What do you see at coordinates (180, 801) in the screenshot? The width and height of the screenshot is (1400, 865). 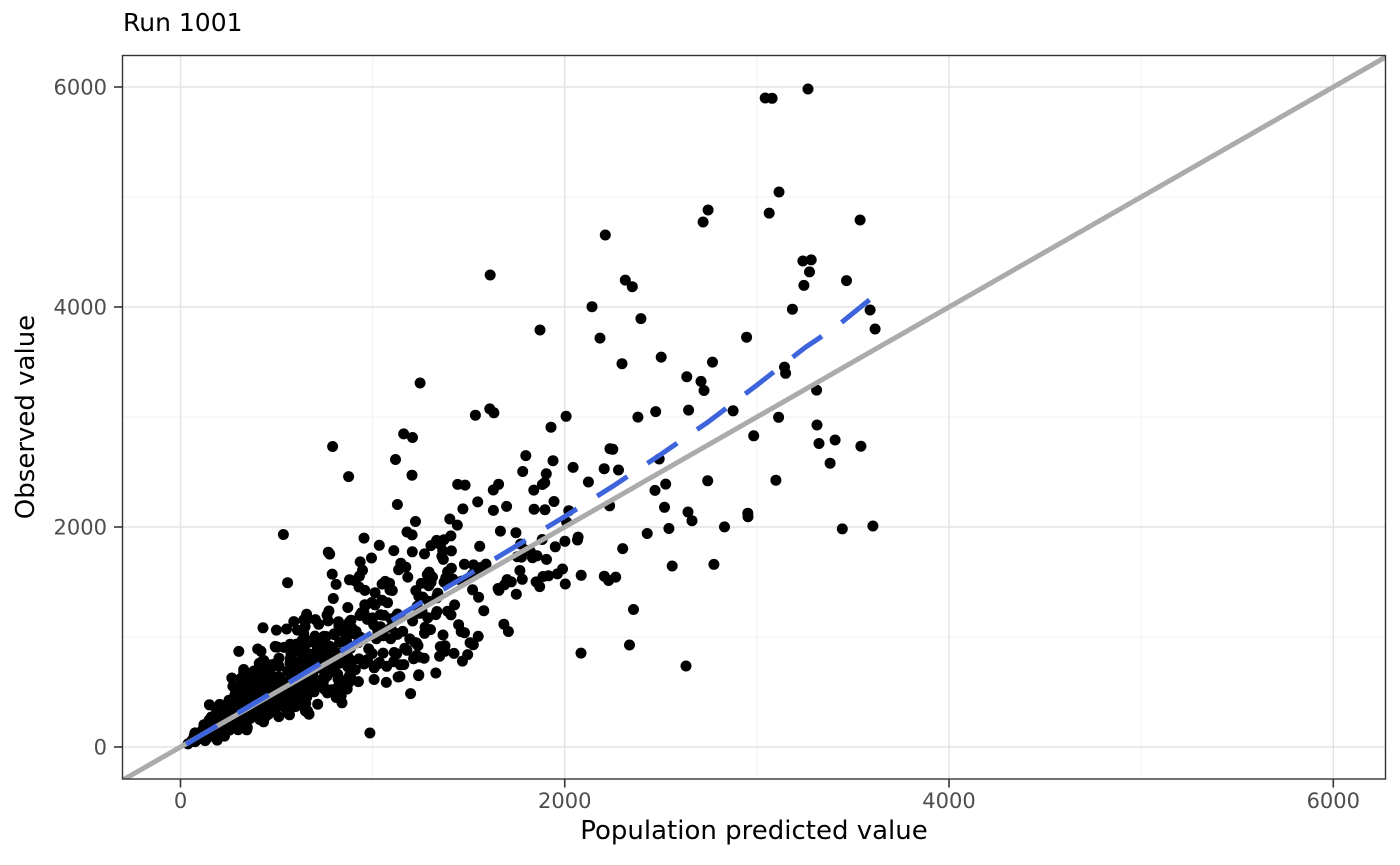 I see `x-tick-label: 0` at bounding box center [180, 801].